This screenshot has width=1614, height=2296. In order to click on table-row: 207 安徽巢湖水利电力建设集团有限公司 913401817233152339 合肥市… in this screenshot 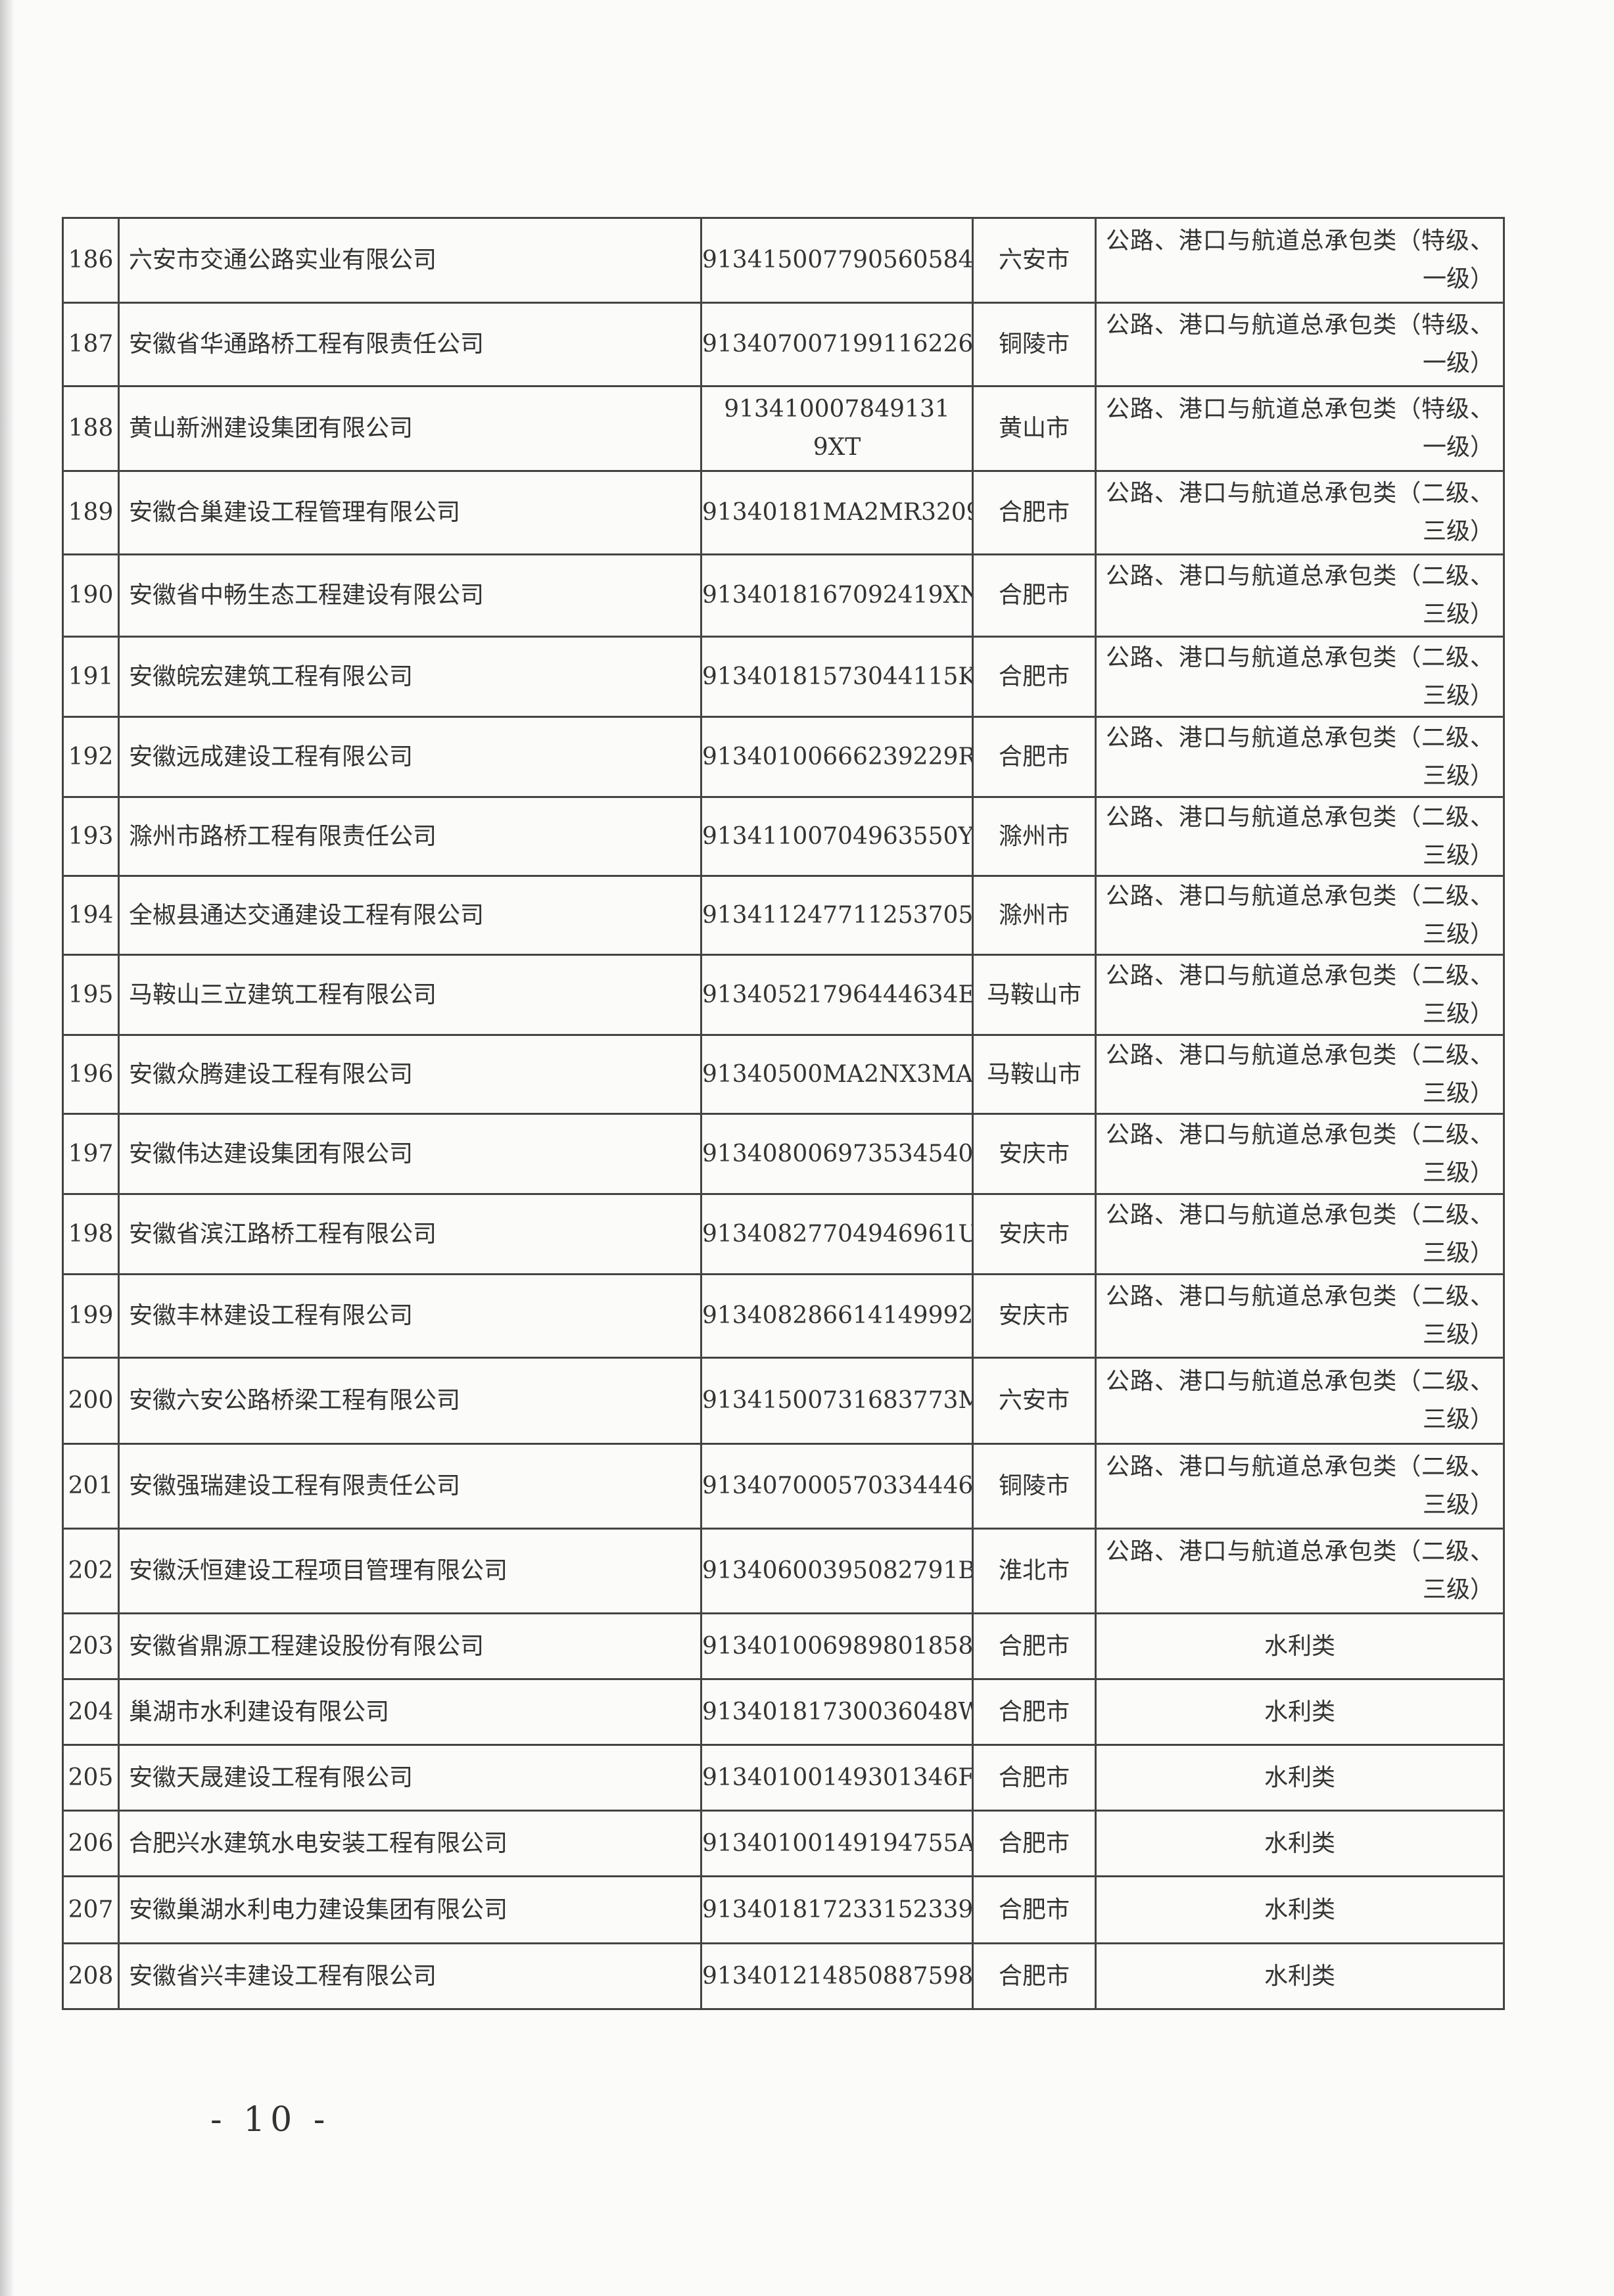, I will do `click(783, 1909)`.